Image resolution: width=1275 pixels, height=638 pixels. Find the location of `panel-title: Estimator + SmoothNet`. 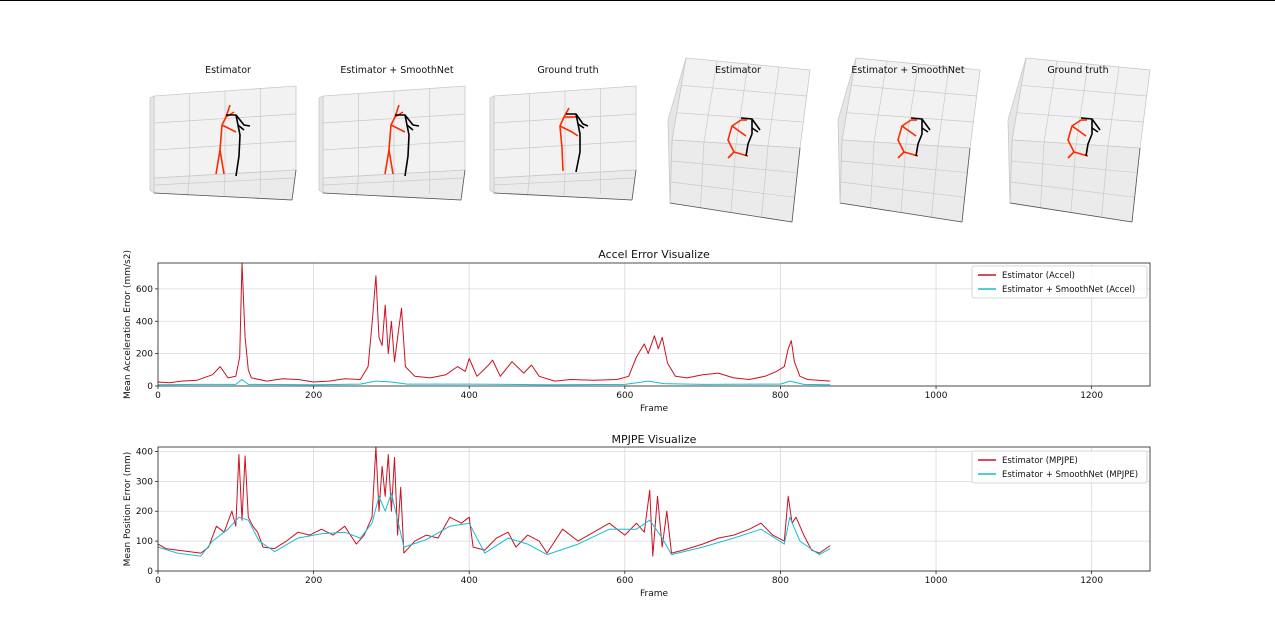

panel-title: Estimator + SmoothNet is located at coordinates (907, 70).